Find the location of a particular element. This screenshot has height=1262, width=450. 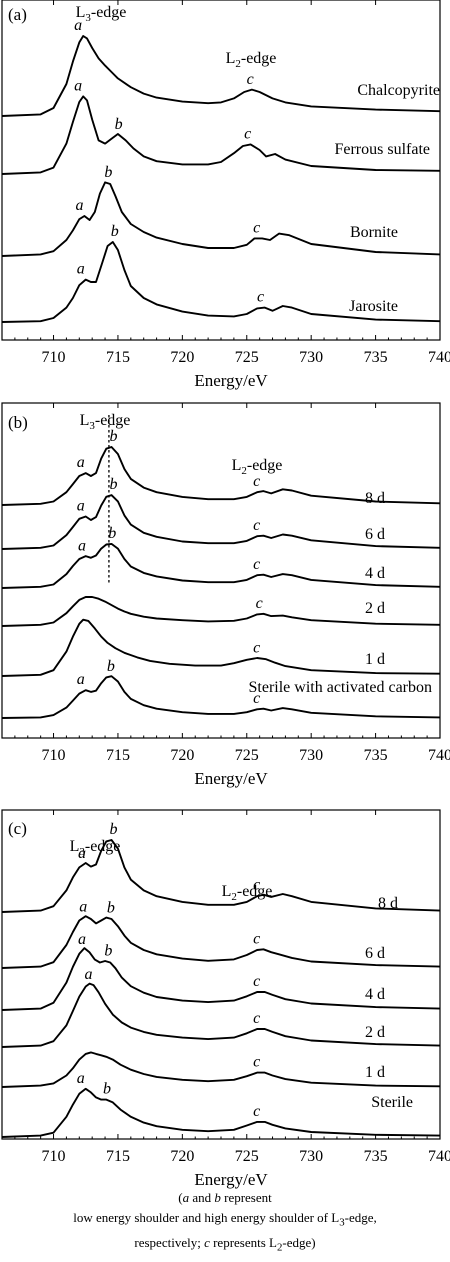

panel-a-xtick-label: 730 is located at coordinates (311, 357).